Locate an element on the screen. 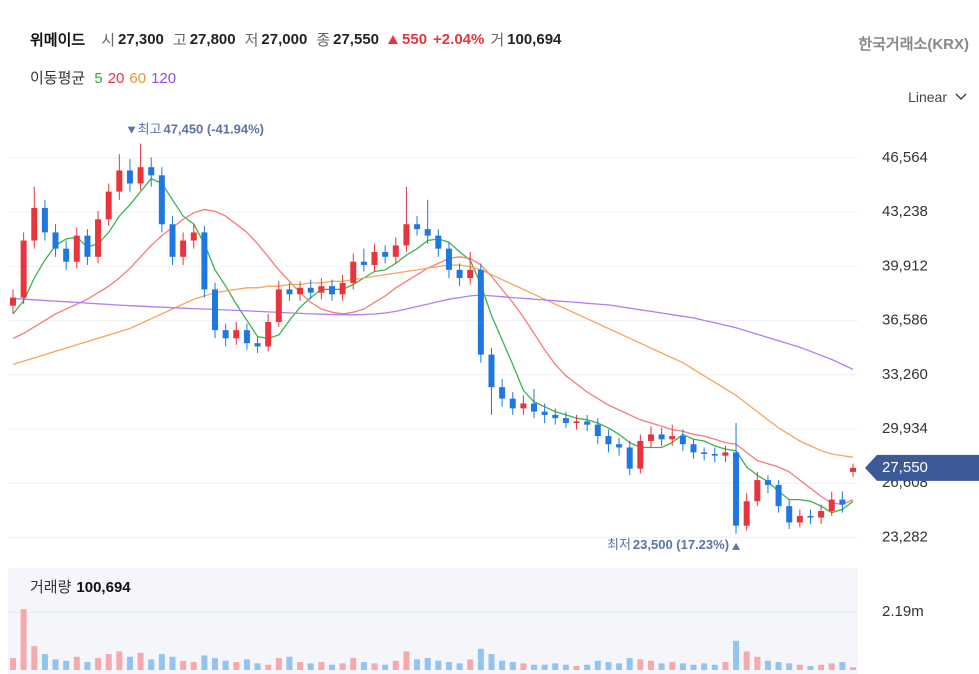 This screenshot has width=979, height=674. open-value: 27,300 is located at coordinates (141, 39).